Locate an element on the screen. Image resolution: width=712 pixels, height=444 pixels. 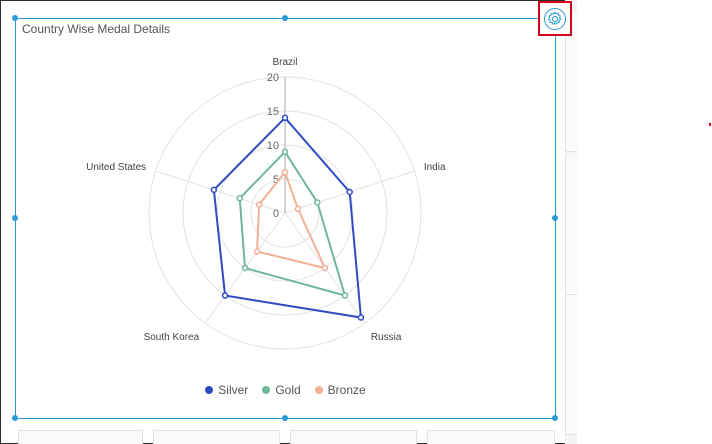
legend-label: Silver is located at coordinates (233, 390).